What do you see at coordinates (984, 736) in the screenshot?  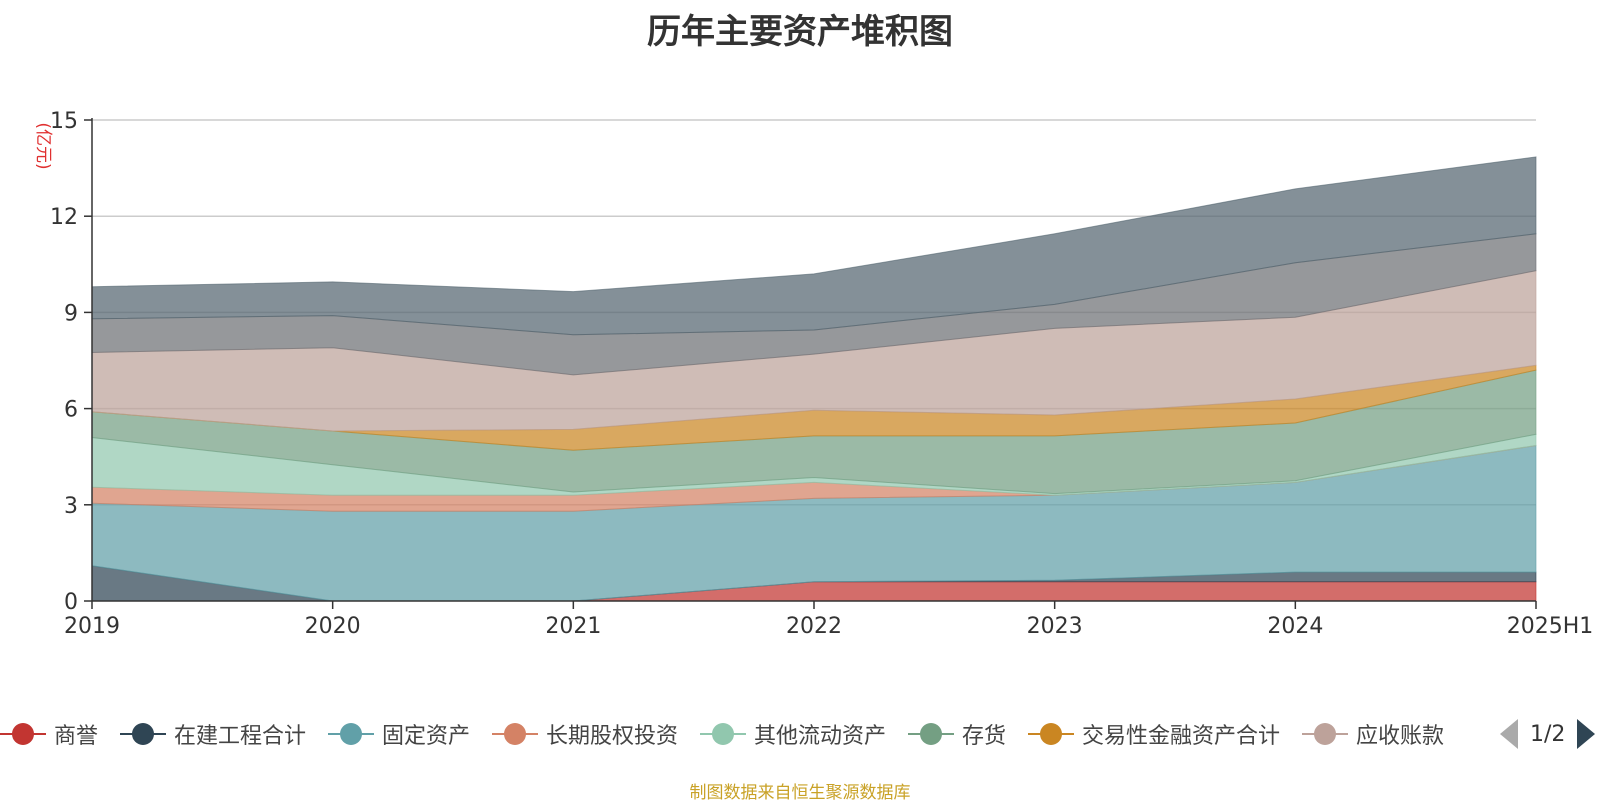 I see `legend-label: 存货` at bounding box center [984, 736].